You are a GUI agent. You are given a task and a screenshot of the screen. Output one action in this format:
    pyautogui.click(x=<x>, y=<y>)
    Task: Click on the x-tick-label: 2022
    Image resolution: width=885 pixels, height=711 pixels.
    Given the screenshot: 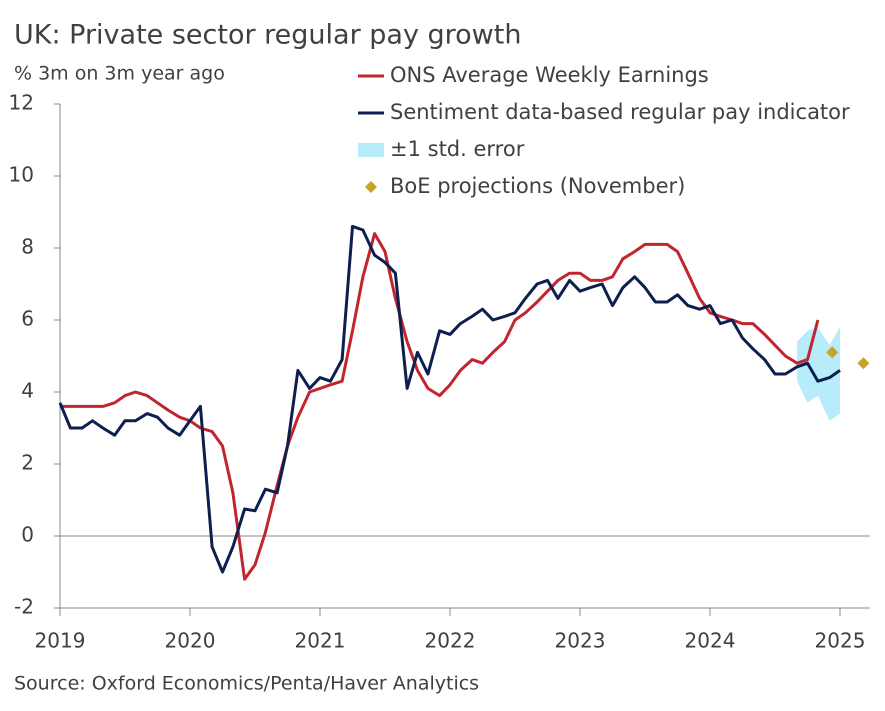 What is the action you would take?
    pyautogui.click(x=450, y=641)
    